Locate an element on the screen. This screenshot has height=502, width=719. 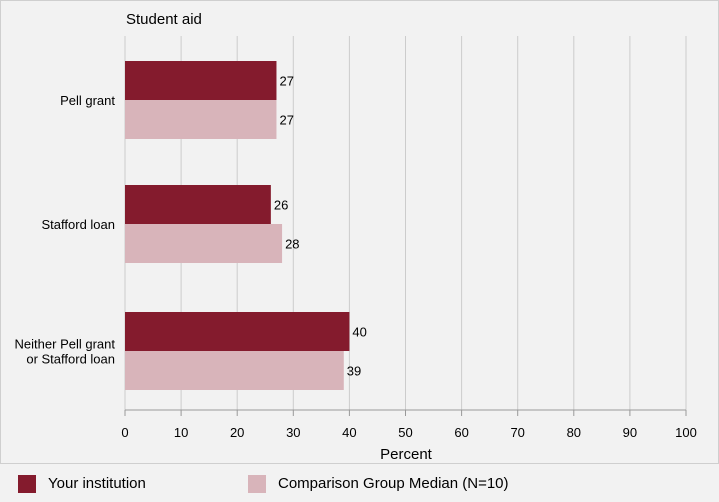
data-label: 39 is located at coordinates (354, 371).